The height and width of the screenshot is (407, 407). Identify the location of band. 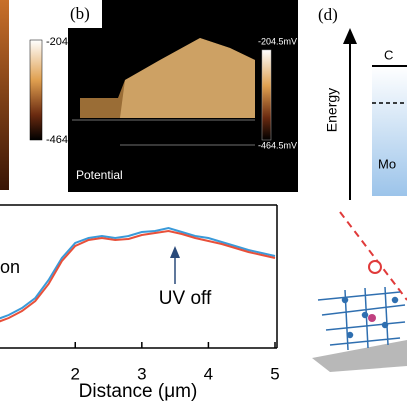
(389, 131).